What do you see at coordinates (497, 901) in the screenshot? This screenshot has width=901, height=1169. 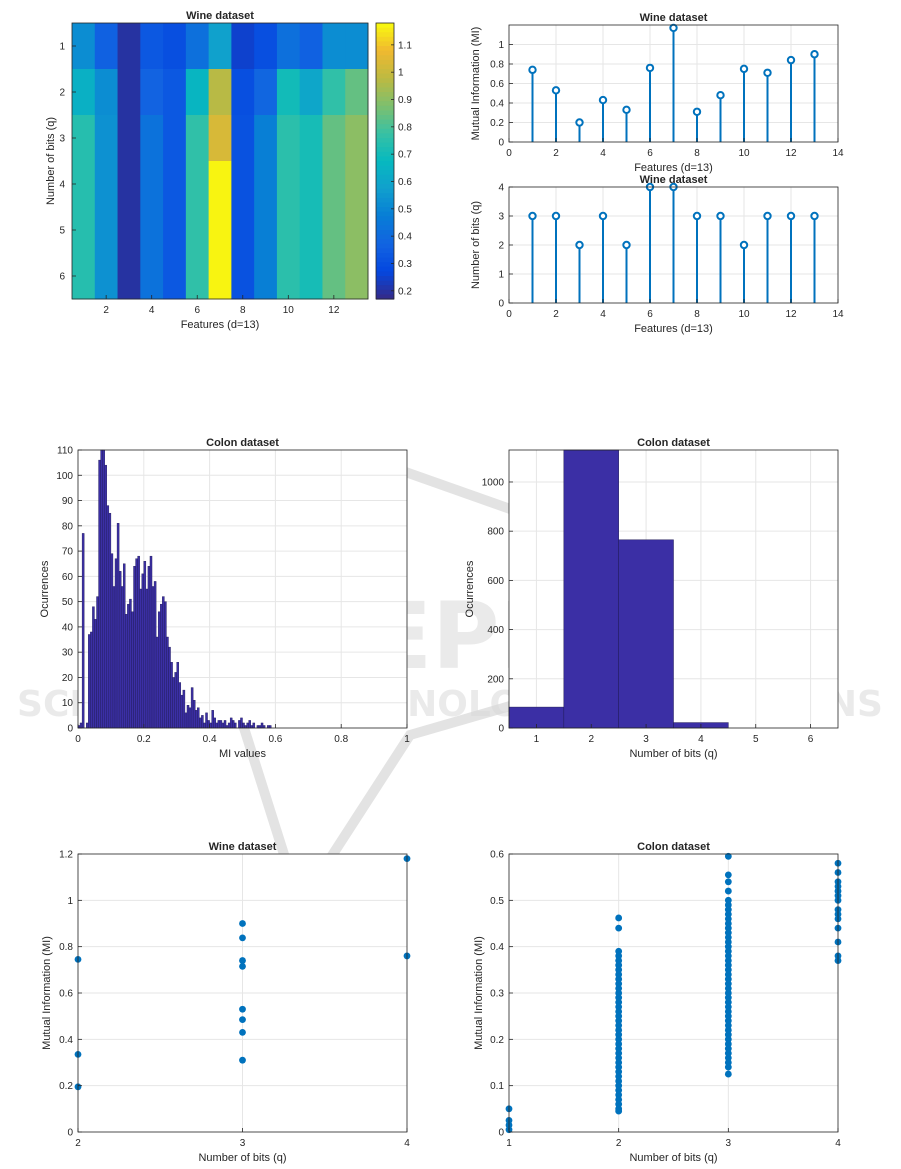 I see `y-tick-label: 0.5` at bounding box center [497, 901].